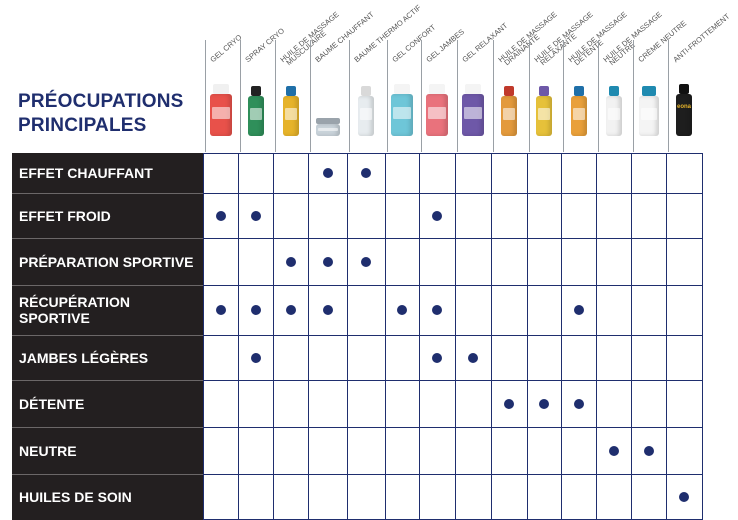  Describe the element at coordinates (107, 450) in the screenshot. I see `row-label-neutre: NEUTRE` at that location.